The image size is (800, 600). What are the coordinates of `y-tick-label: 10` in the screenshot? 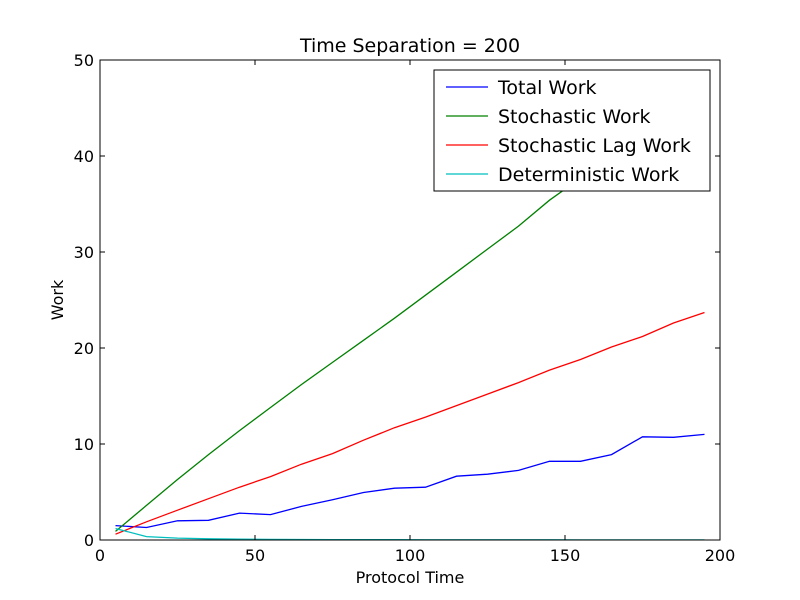 It's located at (84, 444).